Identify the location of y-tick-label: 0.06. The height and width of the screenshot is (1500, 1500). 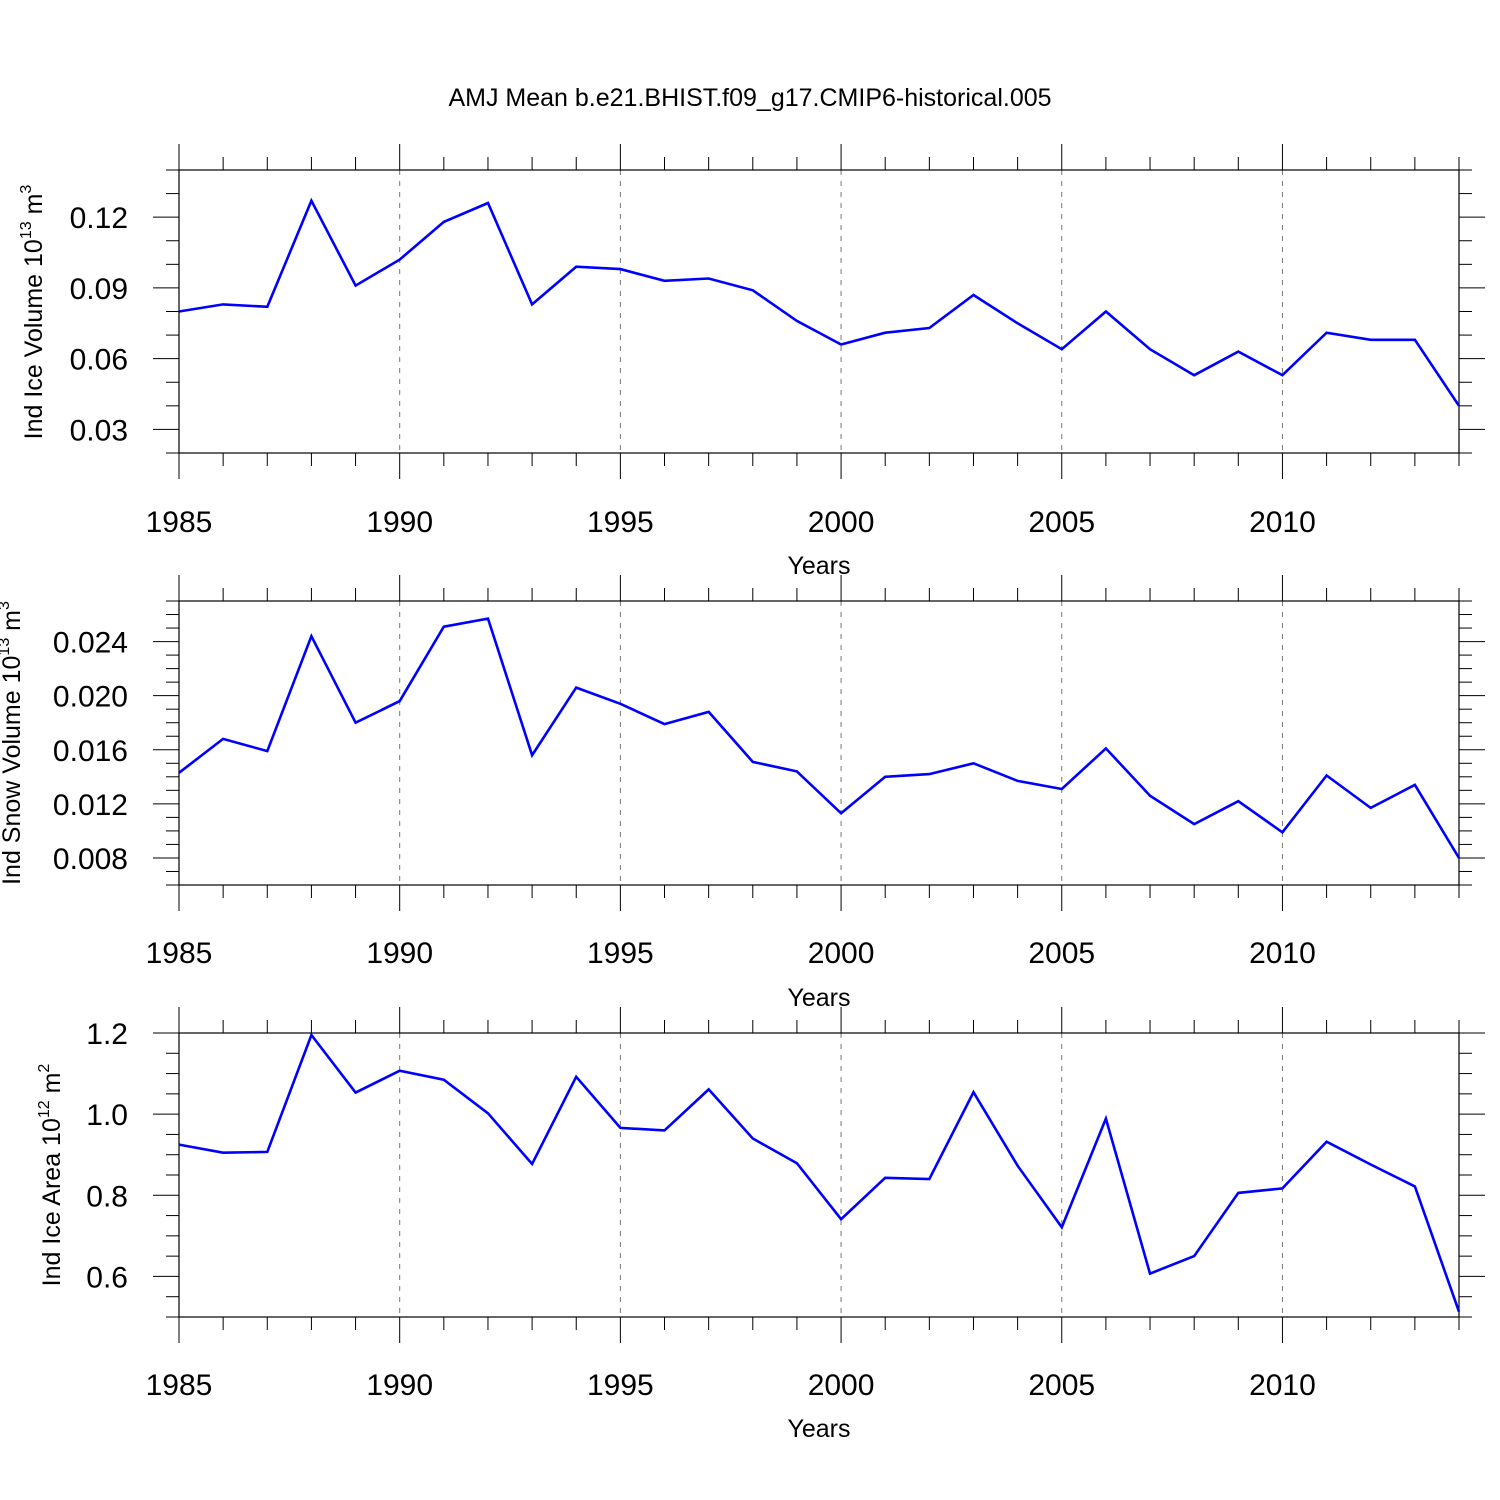
(99, 360).